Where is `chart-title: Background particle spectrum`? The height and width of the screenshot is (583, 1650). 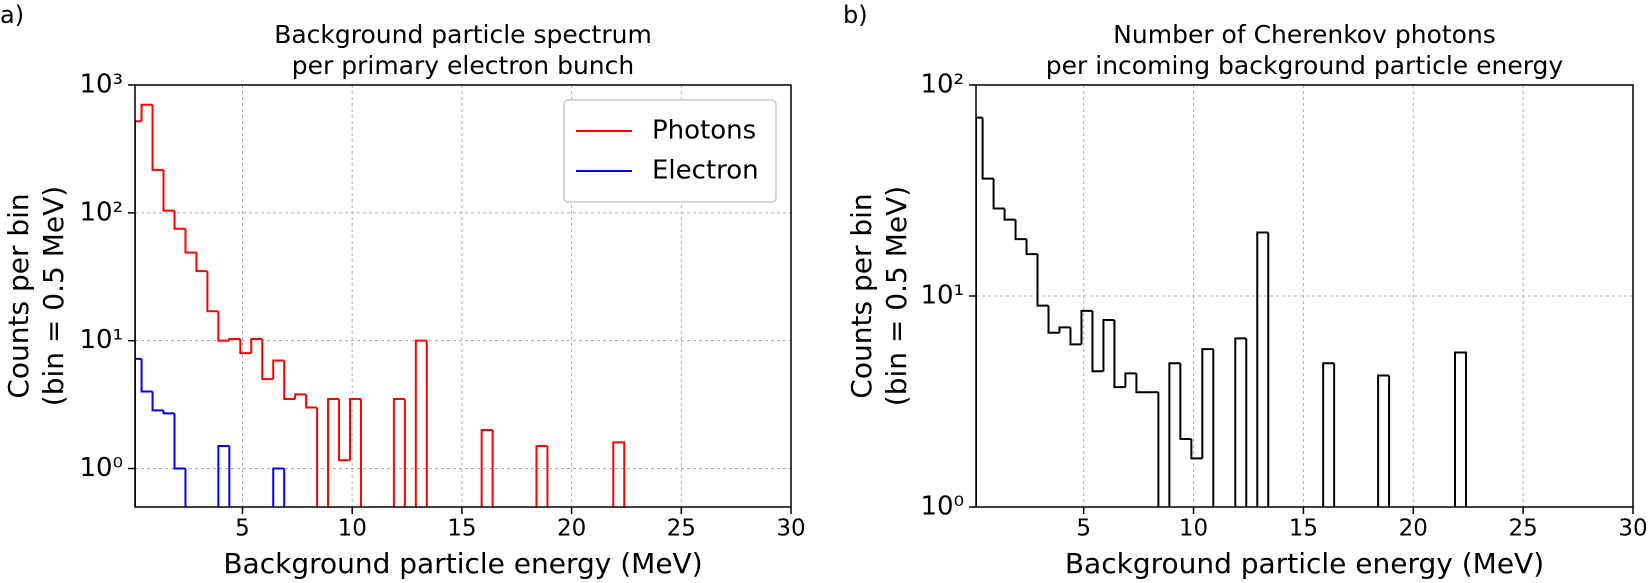 chart-title: Background particle spectrum is located at coordinates (463, 34).